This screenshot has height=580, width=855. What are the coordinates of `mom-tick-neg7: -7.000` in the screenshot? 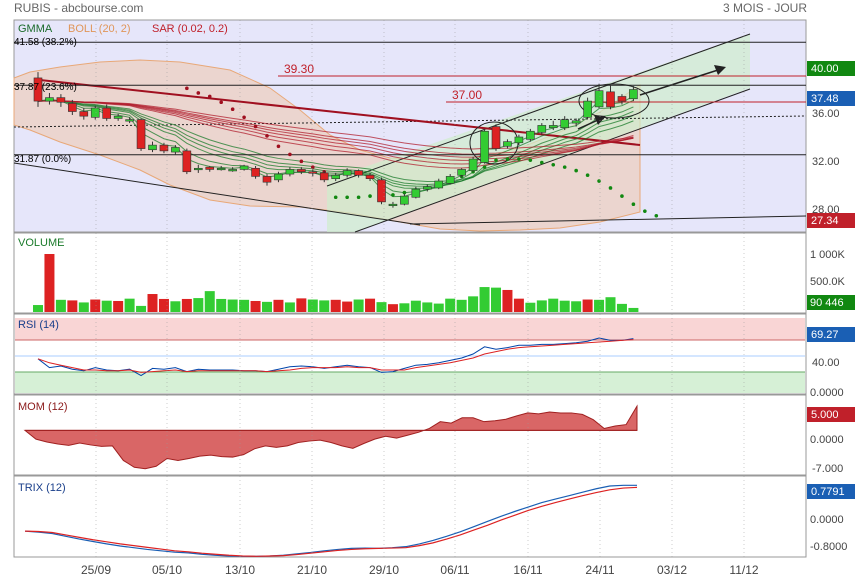 It's located at (827, 469).